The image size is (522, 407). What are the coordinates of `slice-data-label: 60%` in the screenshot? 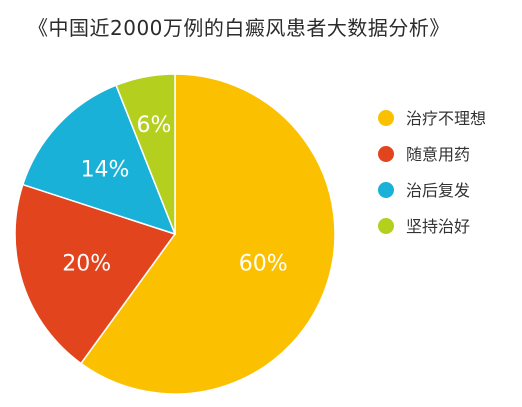 It's located at (263, 264).